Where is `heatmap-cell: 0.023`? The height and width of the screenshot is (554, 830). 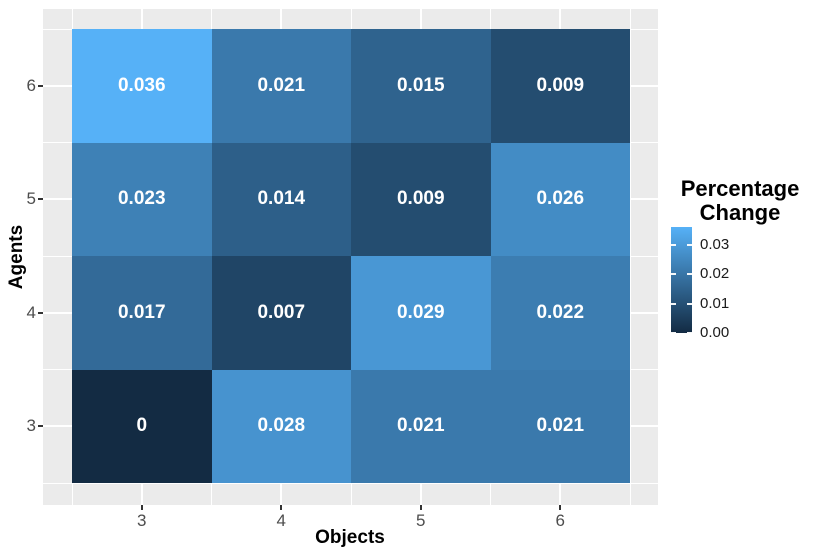 heatmap-cell: 0.023 is located at coordinates (142, 199).